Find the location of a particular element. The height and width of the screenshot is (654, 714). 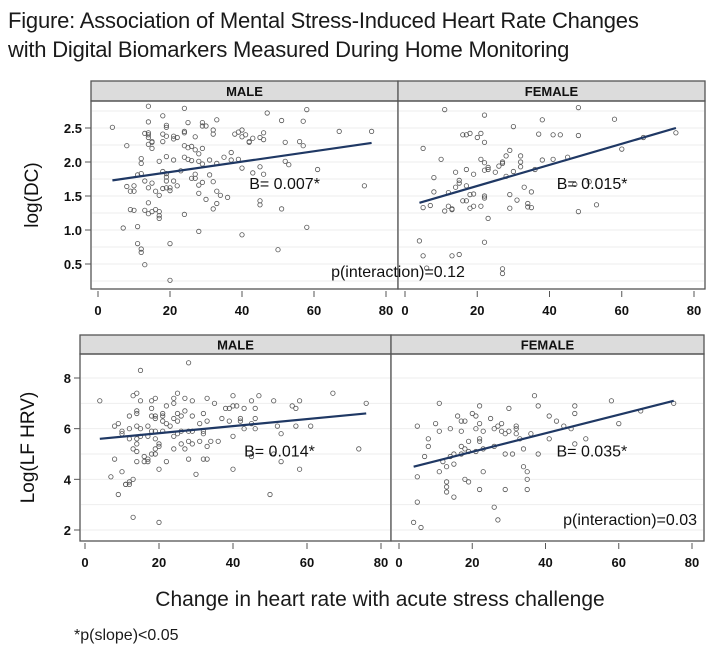

slope-annotation: B= 0.007* is located at coordinates (284, 184).